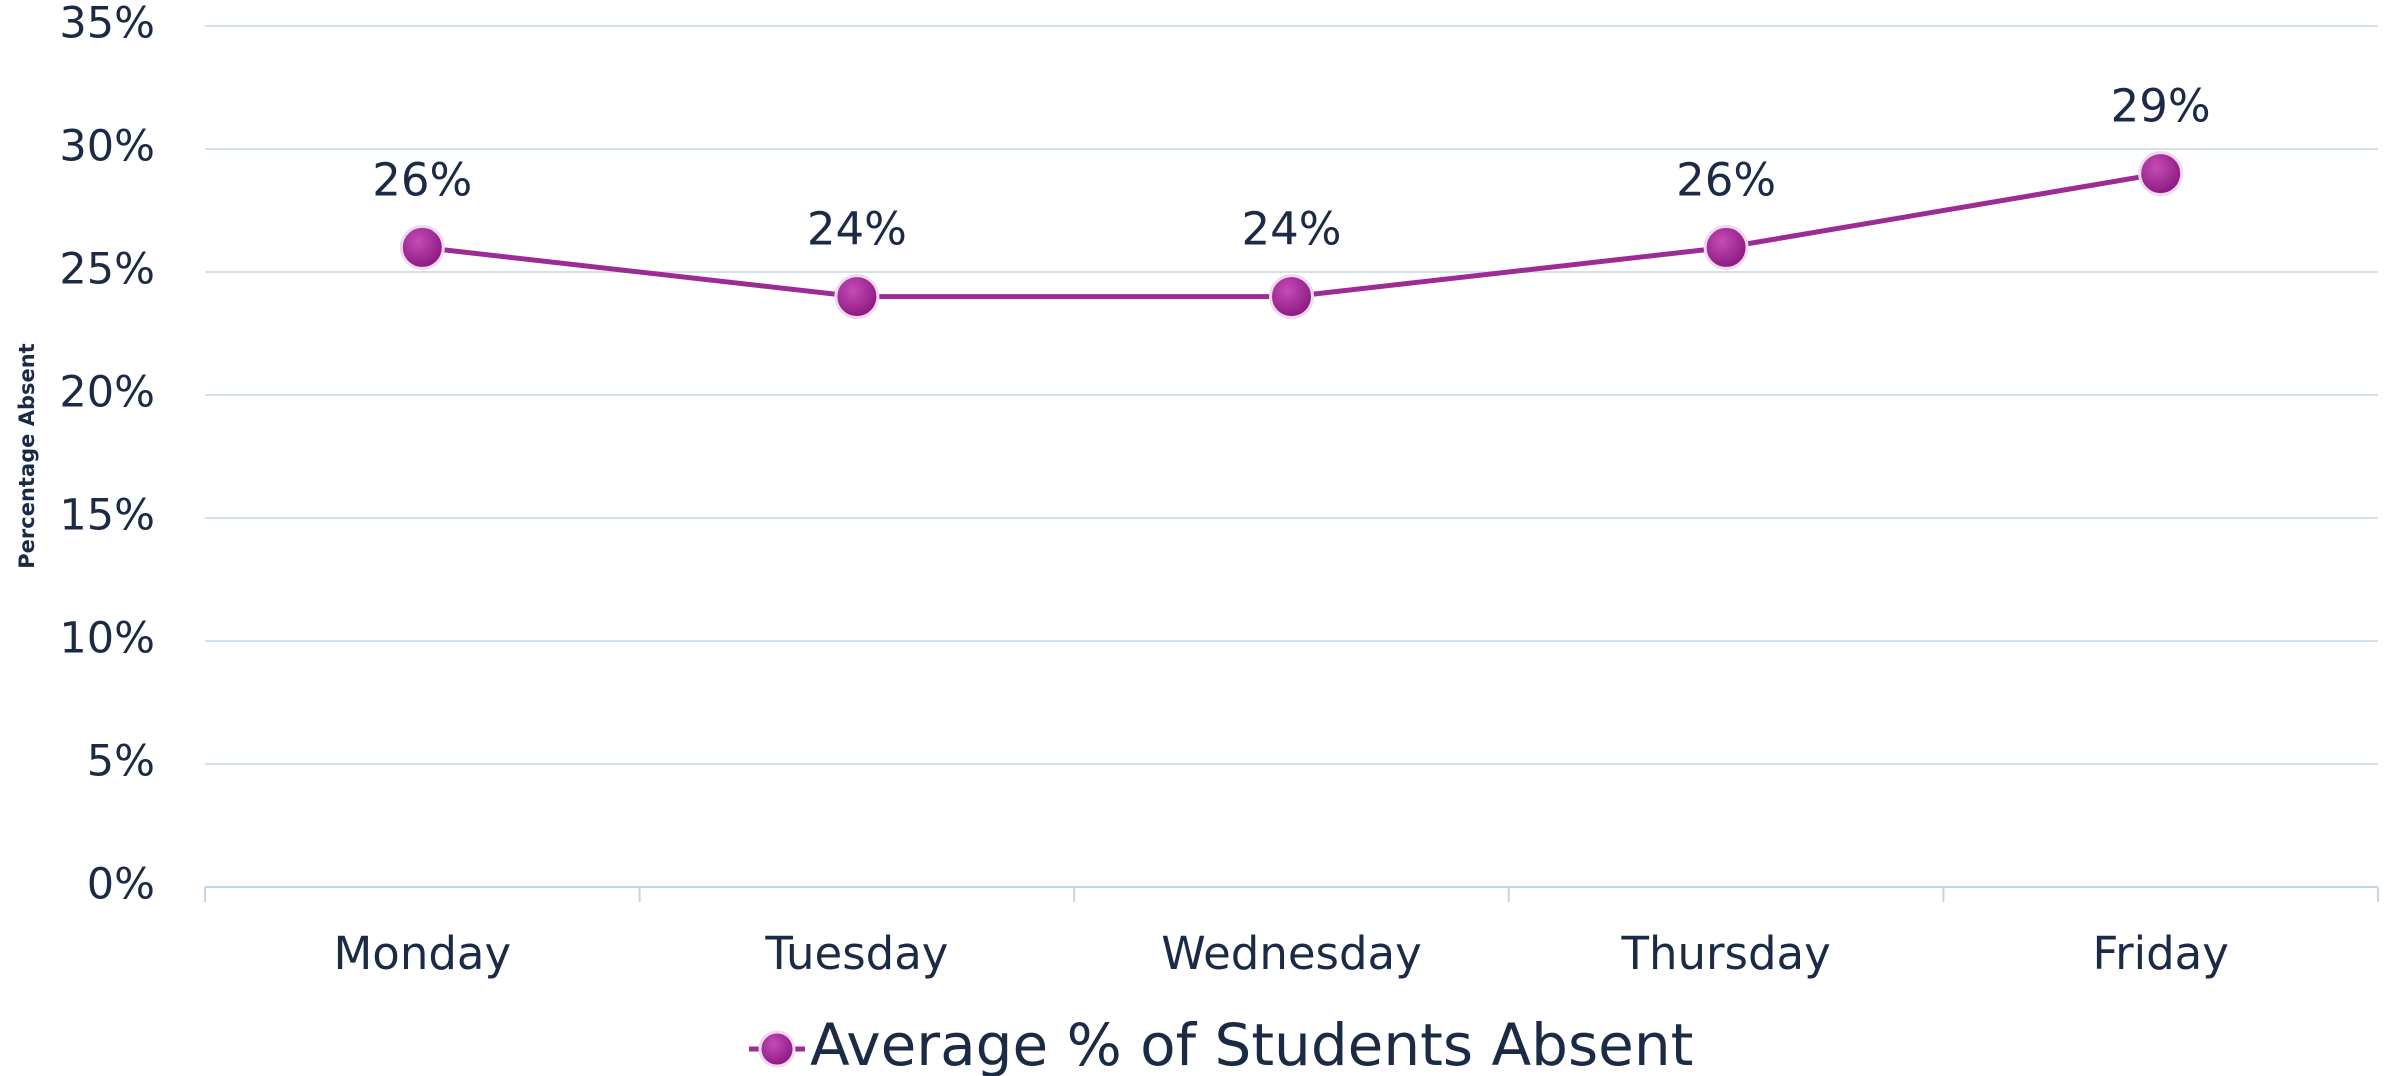 This screenshot has width=2385, height=1076. Describe the element at coordinates (121, 885) in the screenshot. I see `y-tick-label: 0%` at that location.